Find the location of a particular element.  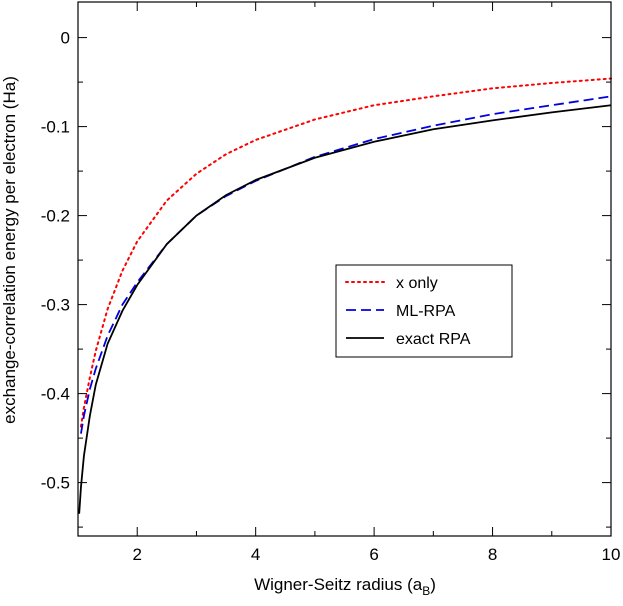

legend-label-ml-rpa: ML-RPA is located at coordinates (426, 311).